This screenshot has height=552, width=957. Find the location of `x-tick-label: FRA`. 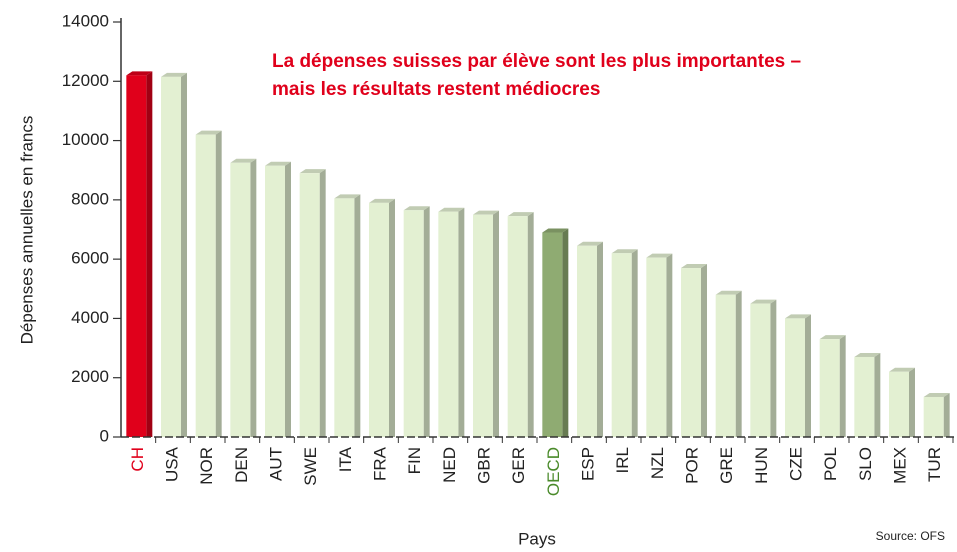

x-tick-label: FRA is located at coordinates (379, 463).